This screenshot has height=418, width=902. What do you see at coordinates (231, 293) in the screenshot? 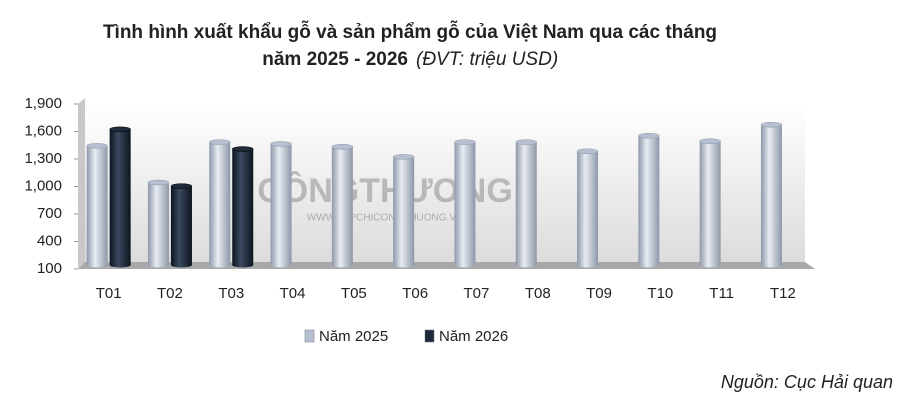
I see `x-tick-label: T03` at bounding box center [231, 293].